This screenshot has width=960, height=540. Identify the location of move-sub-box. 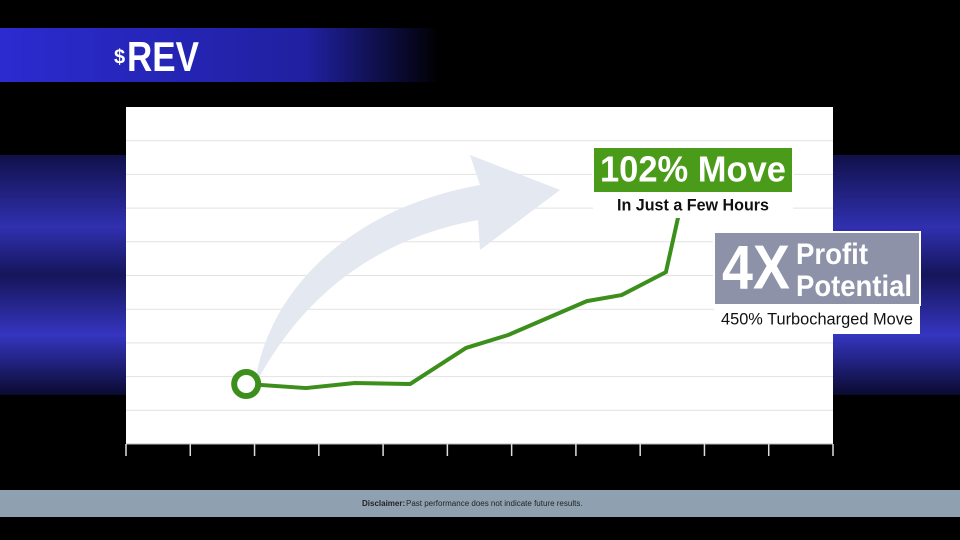
(693, 205).